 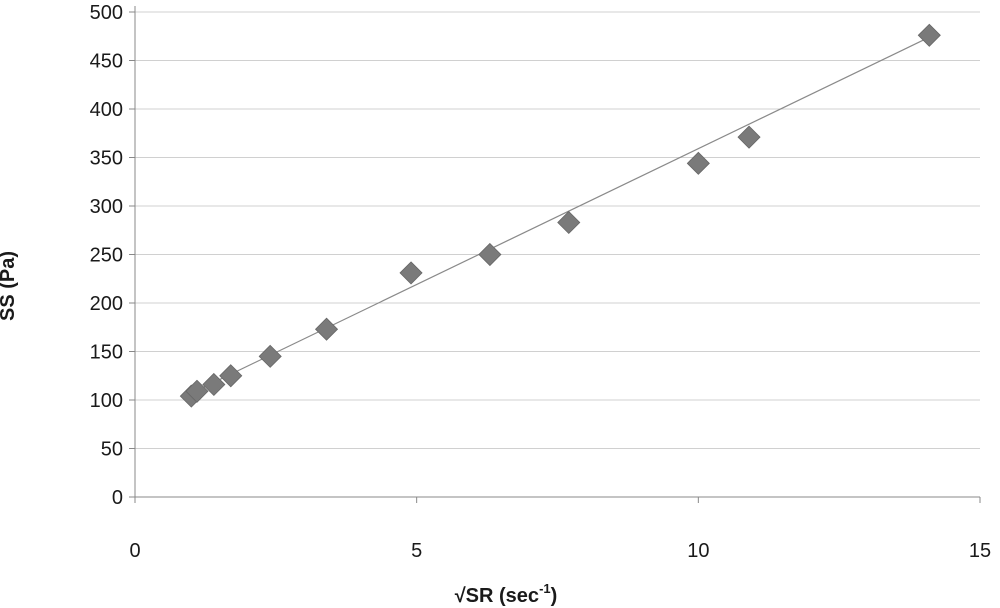 What do you see at coordinates (980, 551) in the screenshot?
I see `x-tick-label-15: 15` at bounding box center [980, 551].